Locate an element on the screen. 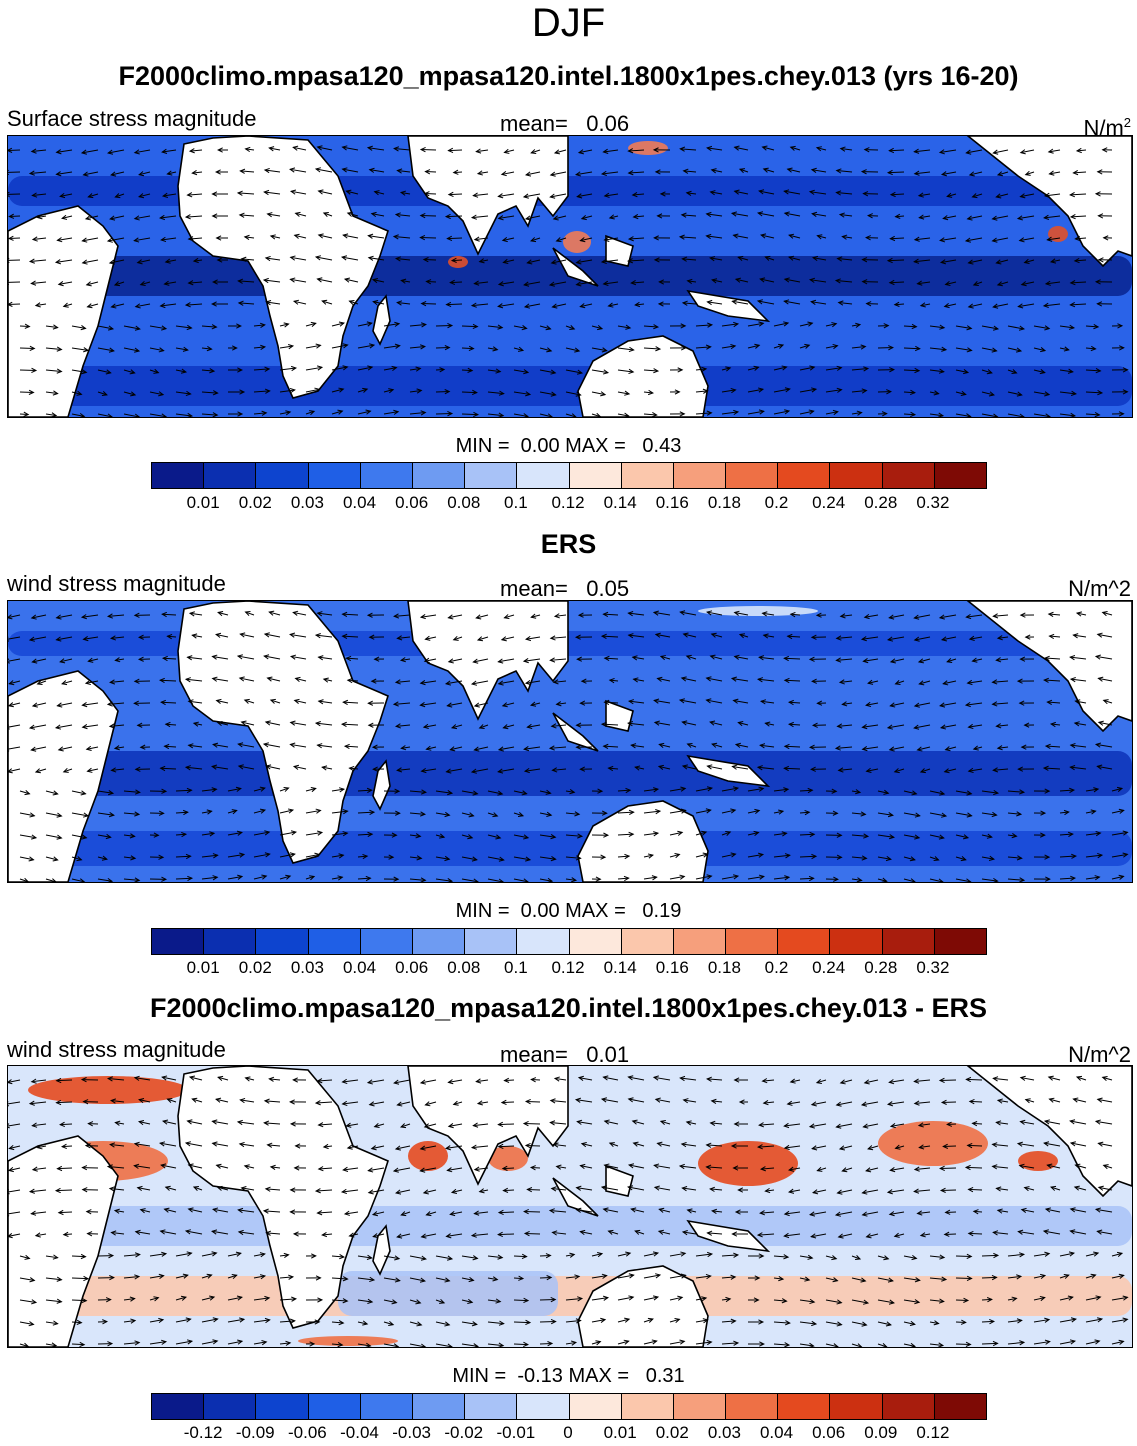 This screenshot has width=1137, height=1446. colorbar-swatch is located at coordinates (647, 941).